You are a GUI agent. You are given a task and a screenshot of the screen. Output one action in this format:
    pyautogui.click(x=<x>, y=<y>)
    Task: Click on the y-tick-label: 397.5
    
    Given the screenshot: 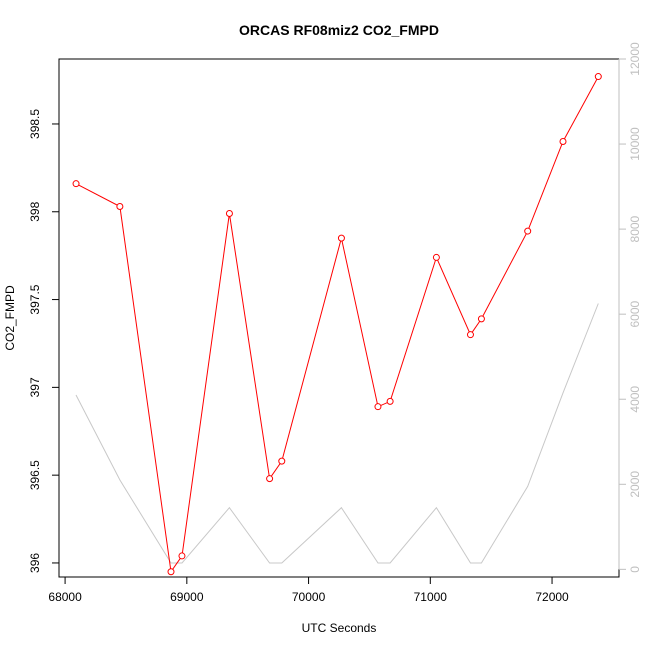 What is the action you would take?
    pyautogui.click(x=35, y=299)
    